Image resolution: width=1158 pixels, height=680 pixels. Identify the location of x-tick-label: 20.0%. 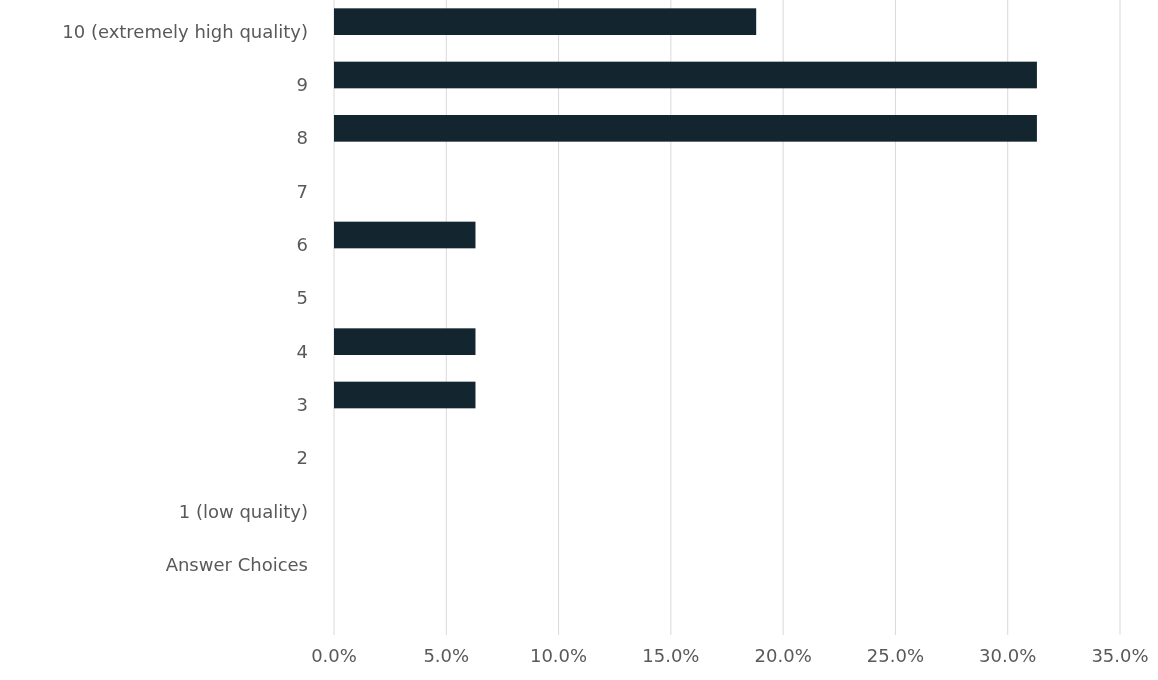
(783, 655).